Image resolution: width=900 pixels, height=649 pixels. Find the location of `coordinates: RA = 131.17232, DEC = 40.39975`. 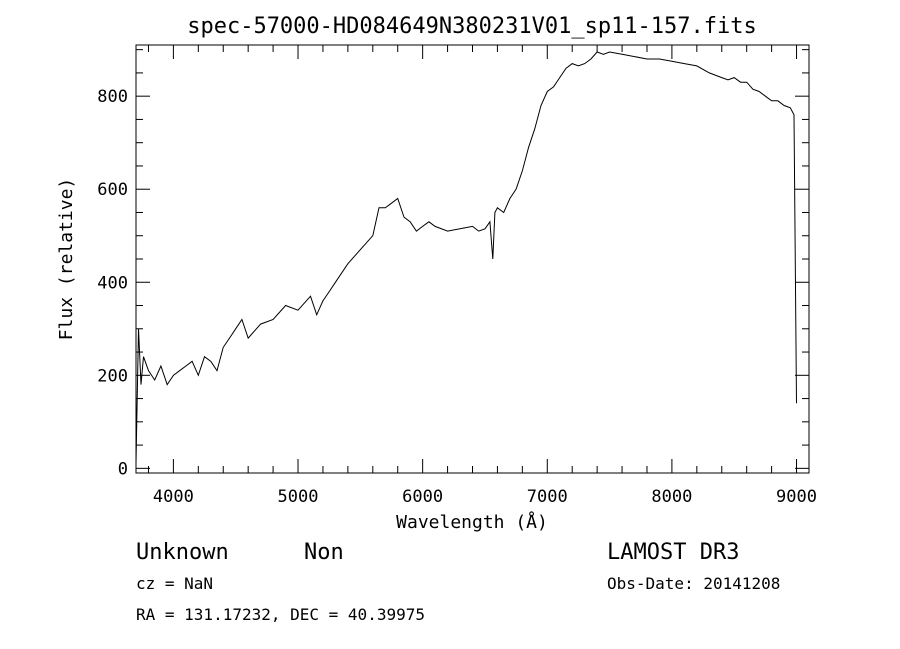

coordinates: RA = 131.17232, DEC = 40.39975 is located at coordinates (280, 614).